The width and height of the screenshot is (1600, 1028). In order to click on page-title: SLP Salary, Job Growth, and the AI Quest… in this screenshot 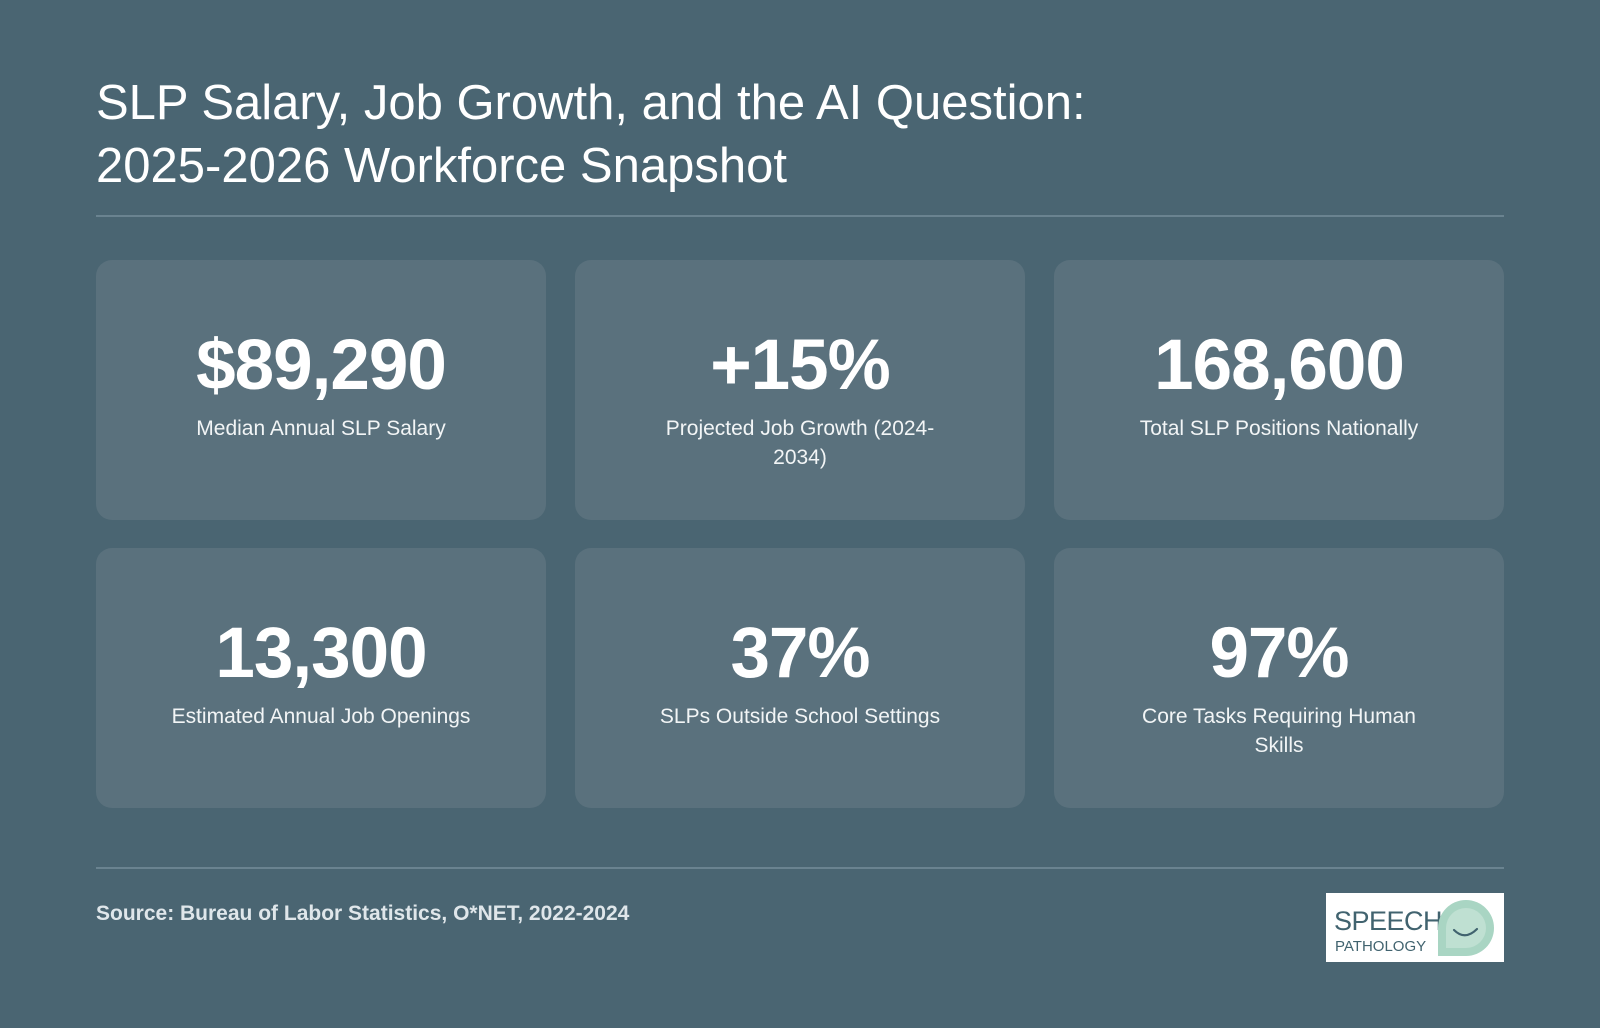, I will do `click(591, 135)`.